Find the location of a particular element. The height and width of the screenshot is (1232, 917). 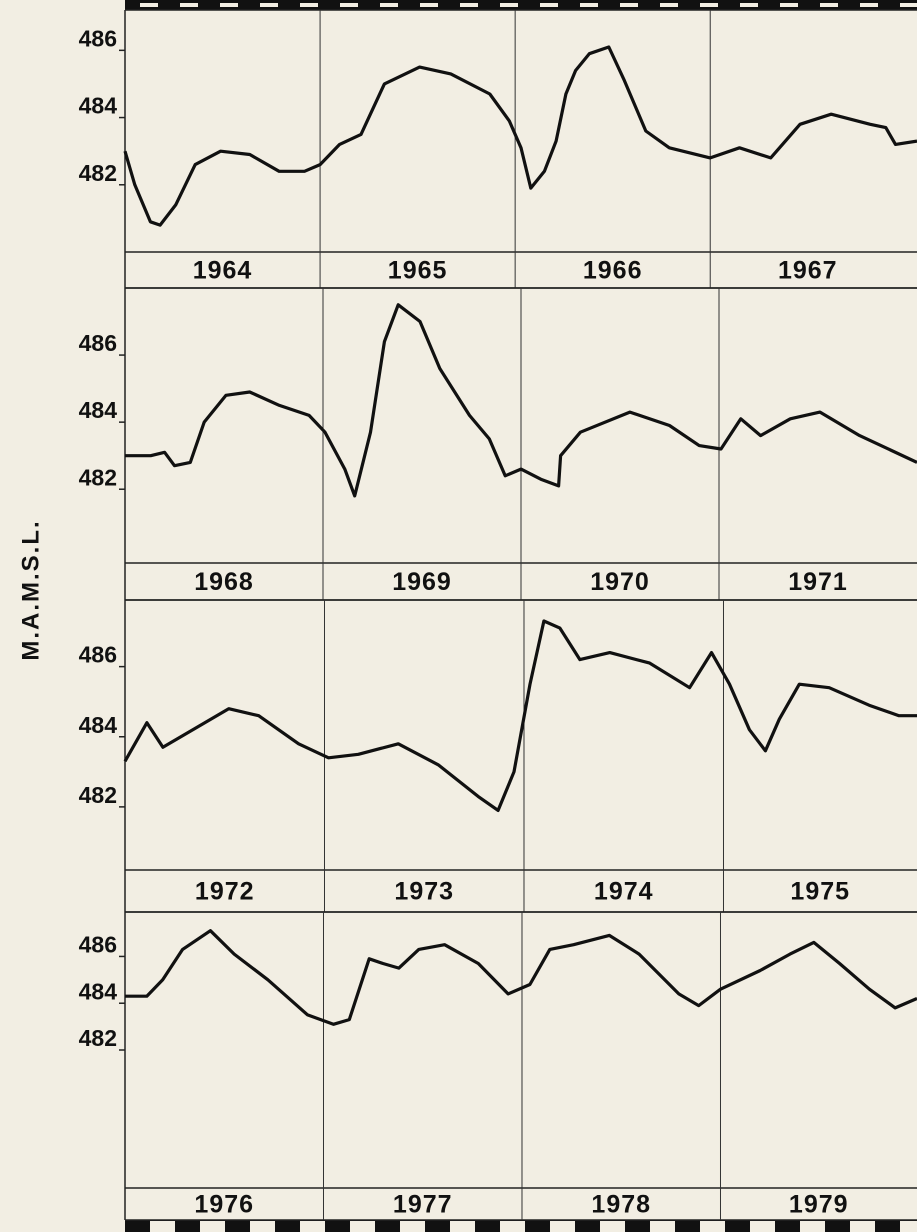

year-label: 1965 is located at coordinates (418, 271).